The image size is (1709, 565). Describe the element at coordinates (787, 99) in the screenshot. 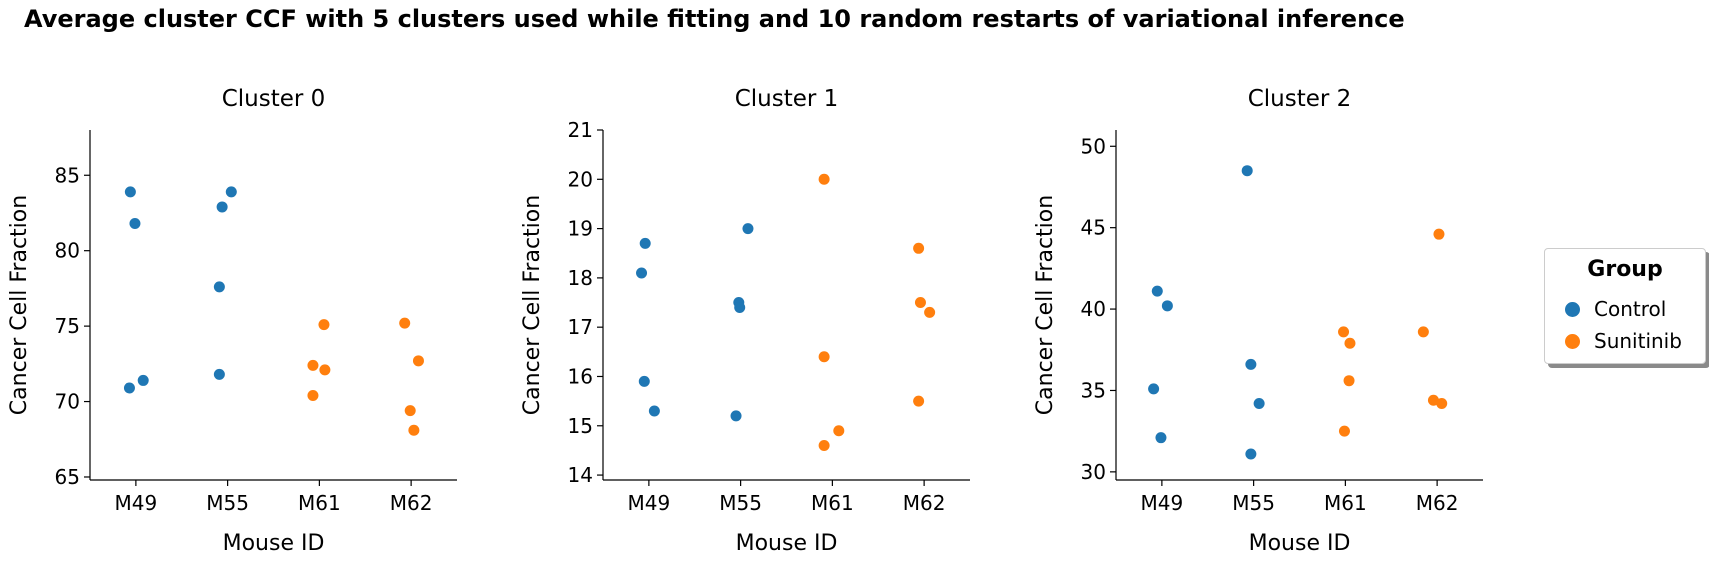

I see `panel-title: Cluster 1` at that location.